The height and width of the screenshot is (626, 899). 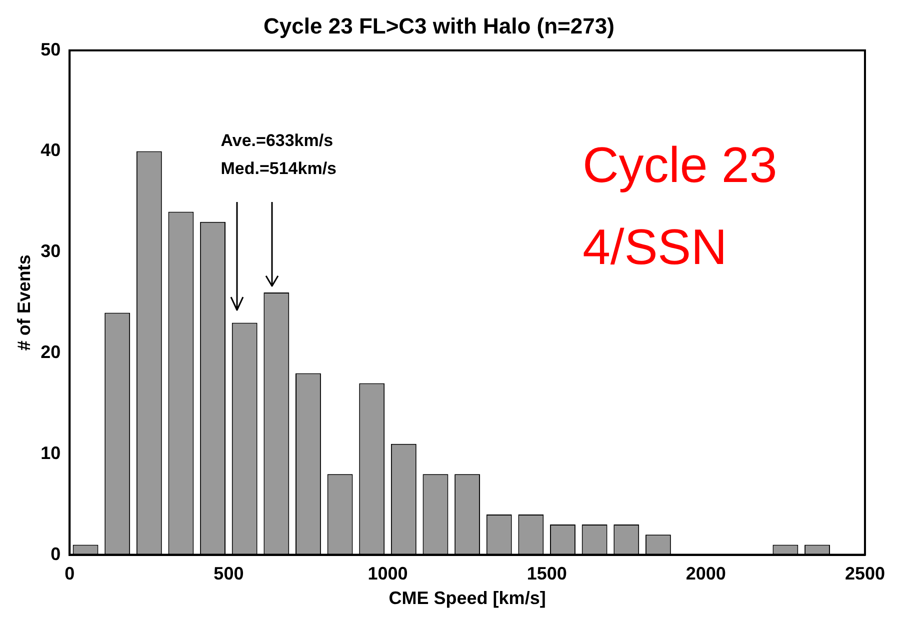 What do you see at coordinates (50, 452) in the screenshot?
I see `y-tick-label: 10` at bounding box center [50, 452].